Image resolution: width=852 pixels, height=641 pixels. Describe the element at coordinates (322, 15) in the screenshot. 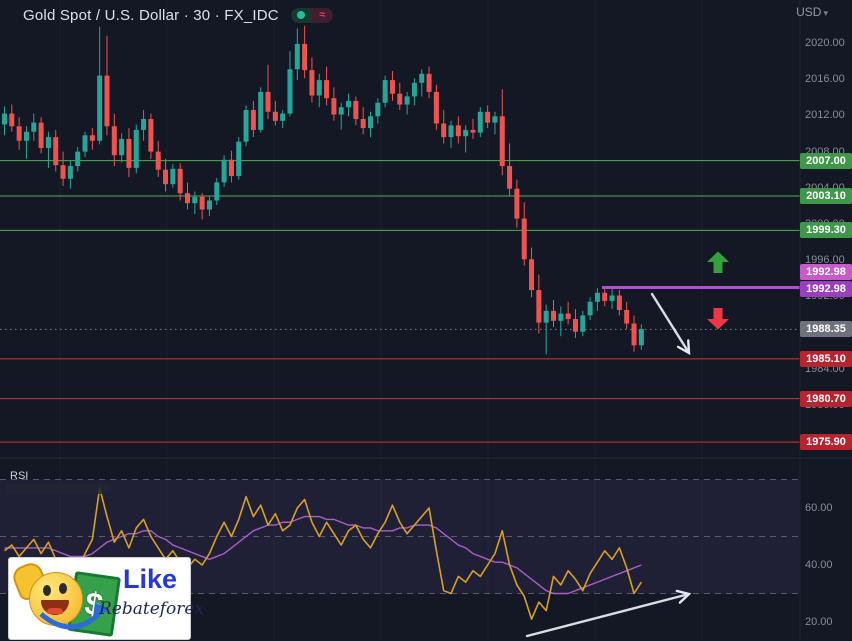

I see `adjusted-data-icon: ≈` at that location.